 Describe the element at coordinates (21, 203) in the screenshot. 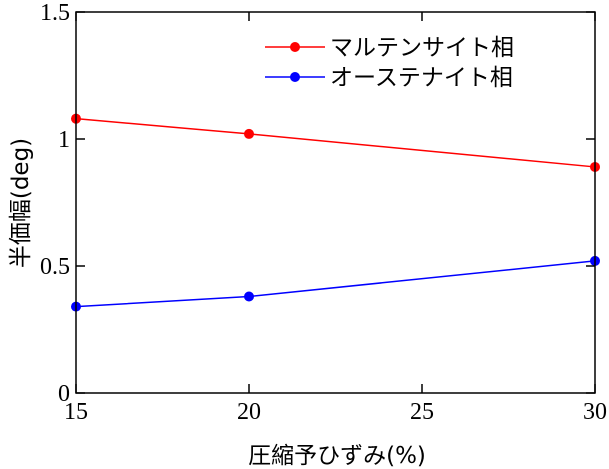

I see `y-axis-label: 半価幅(deg)` at that location.